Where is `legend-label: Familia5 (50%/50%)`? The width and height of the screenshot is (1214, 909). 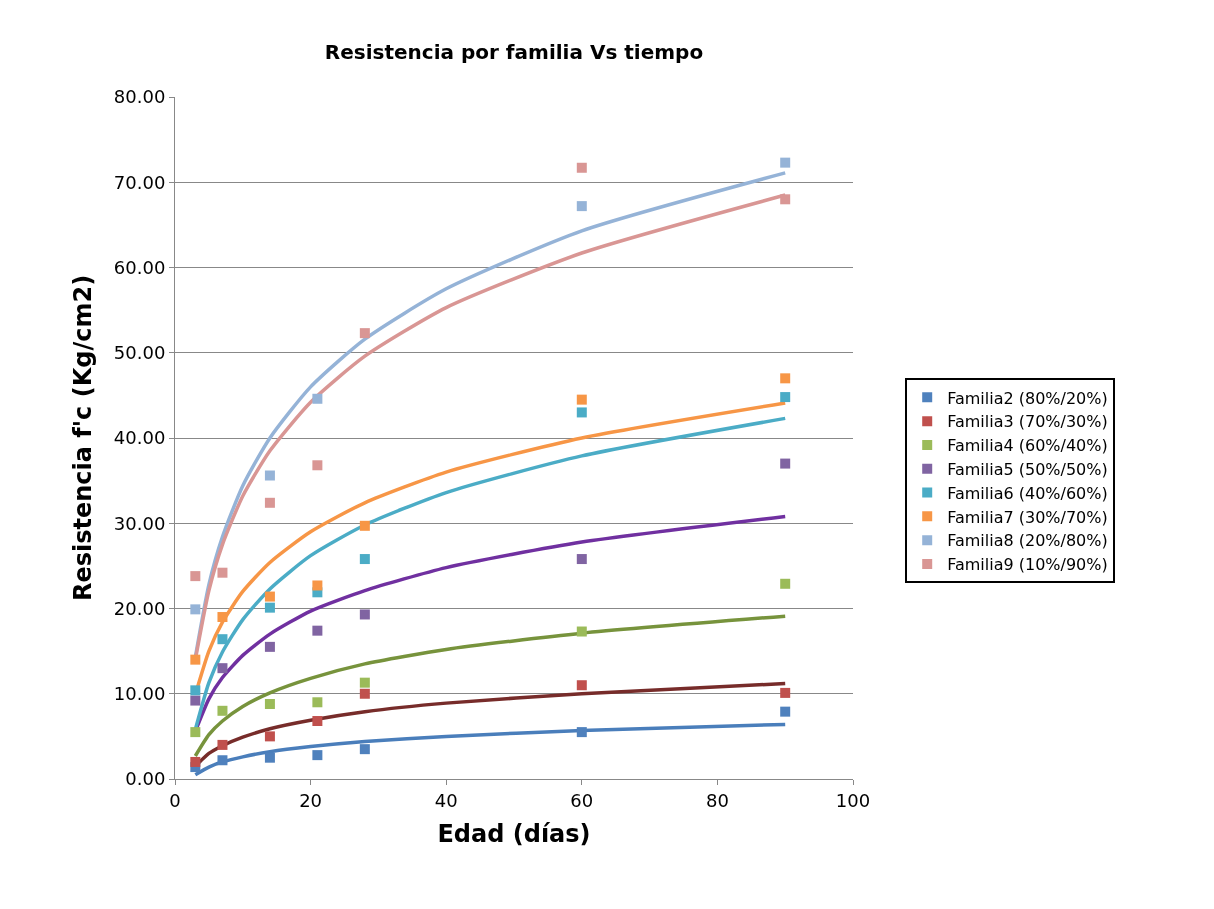 legend-label: Familia5 (50%/50%) is located at coordinates (1027, 470).